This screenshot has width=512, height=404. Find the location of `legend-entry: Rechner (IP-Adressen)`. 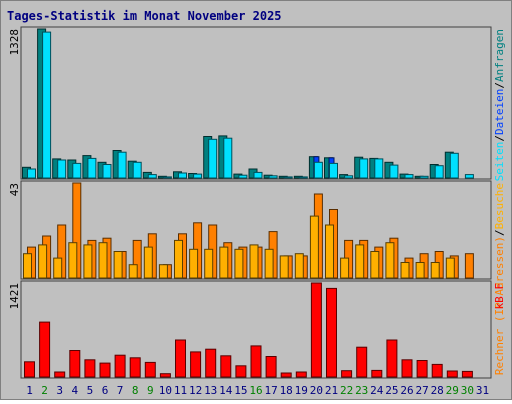

legend-entry: Rechner (IP-Adressen) is located at coordinates (499, 305).